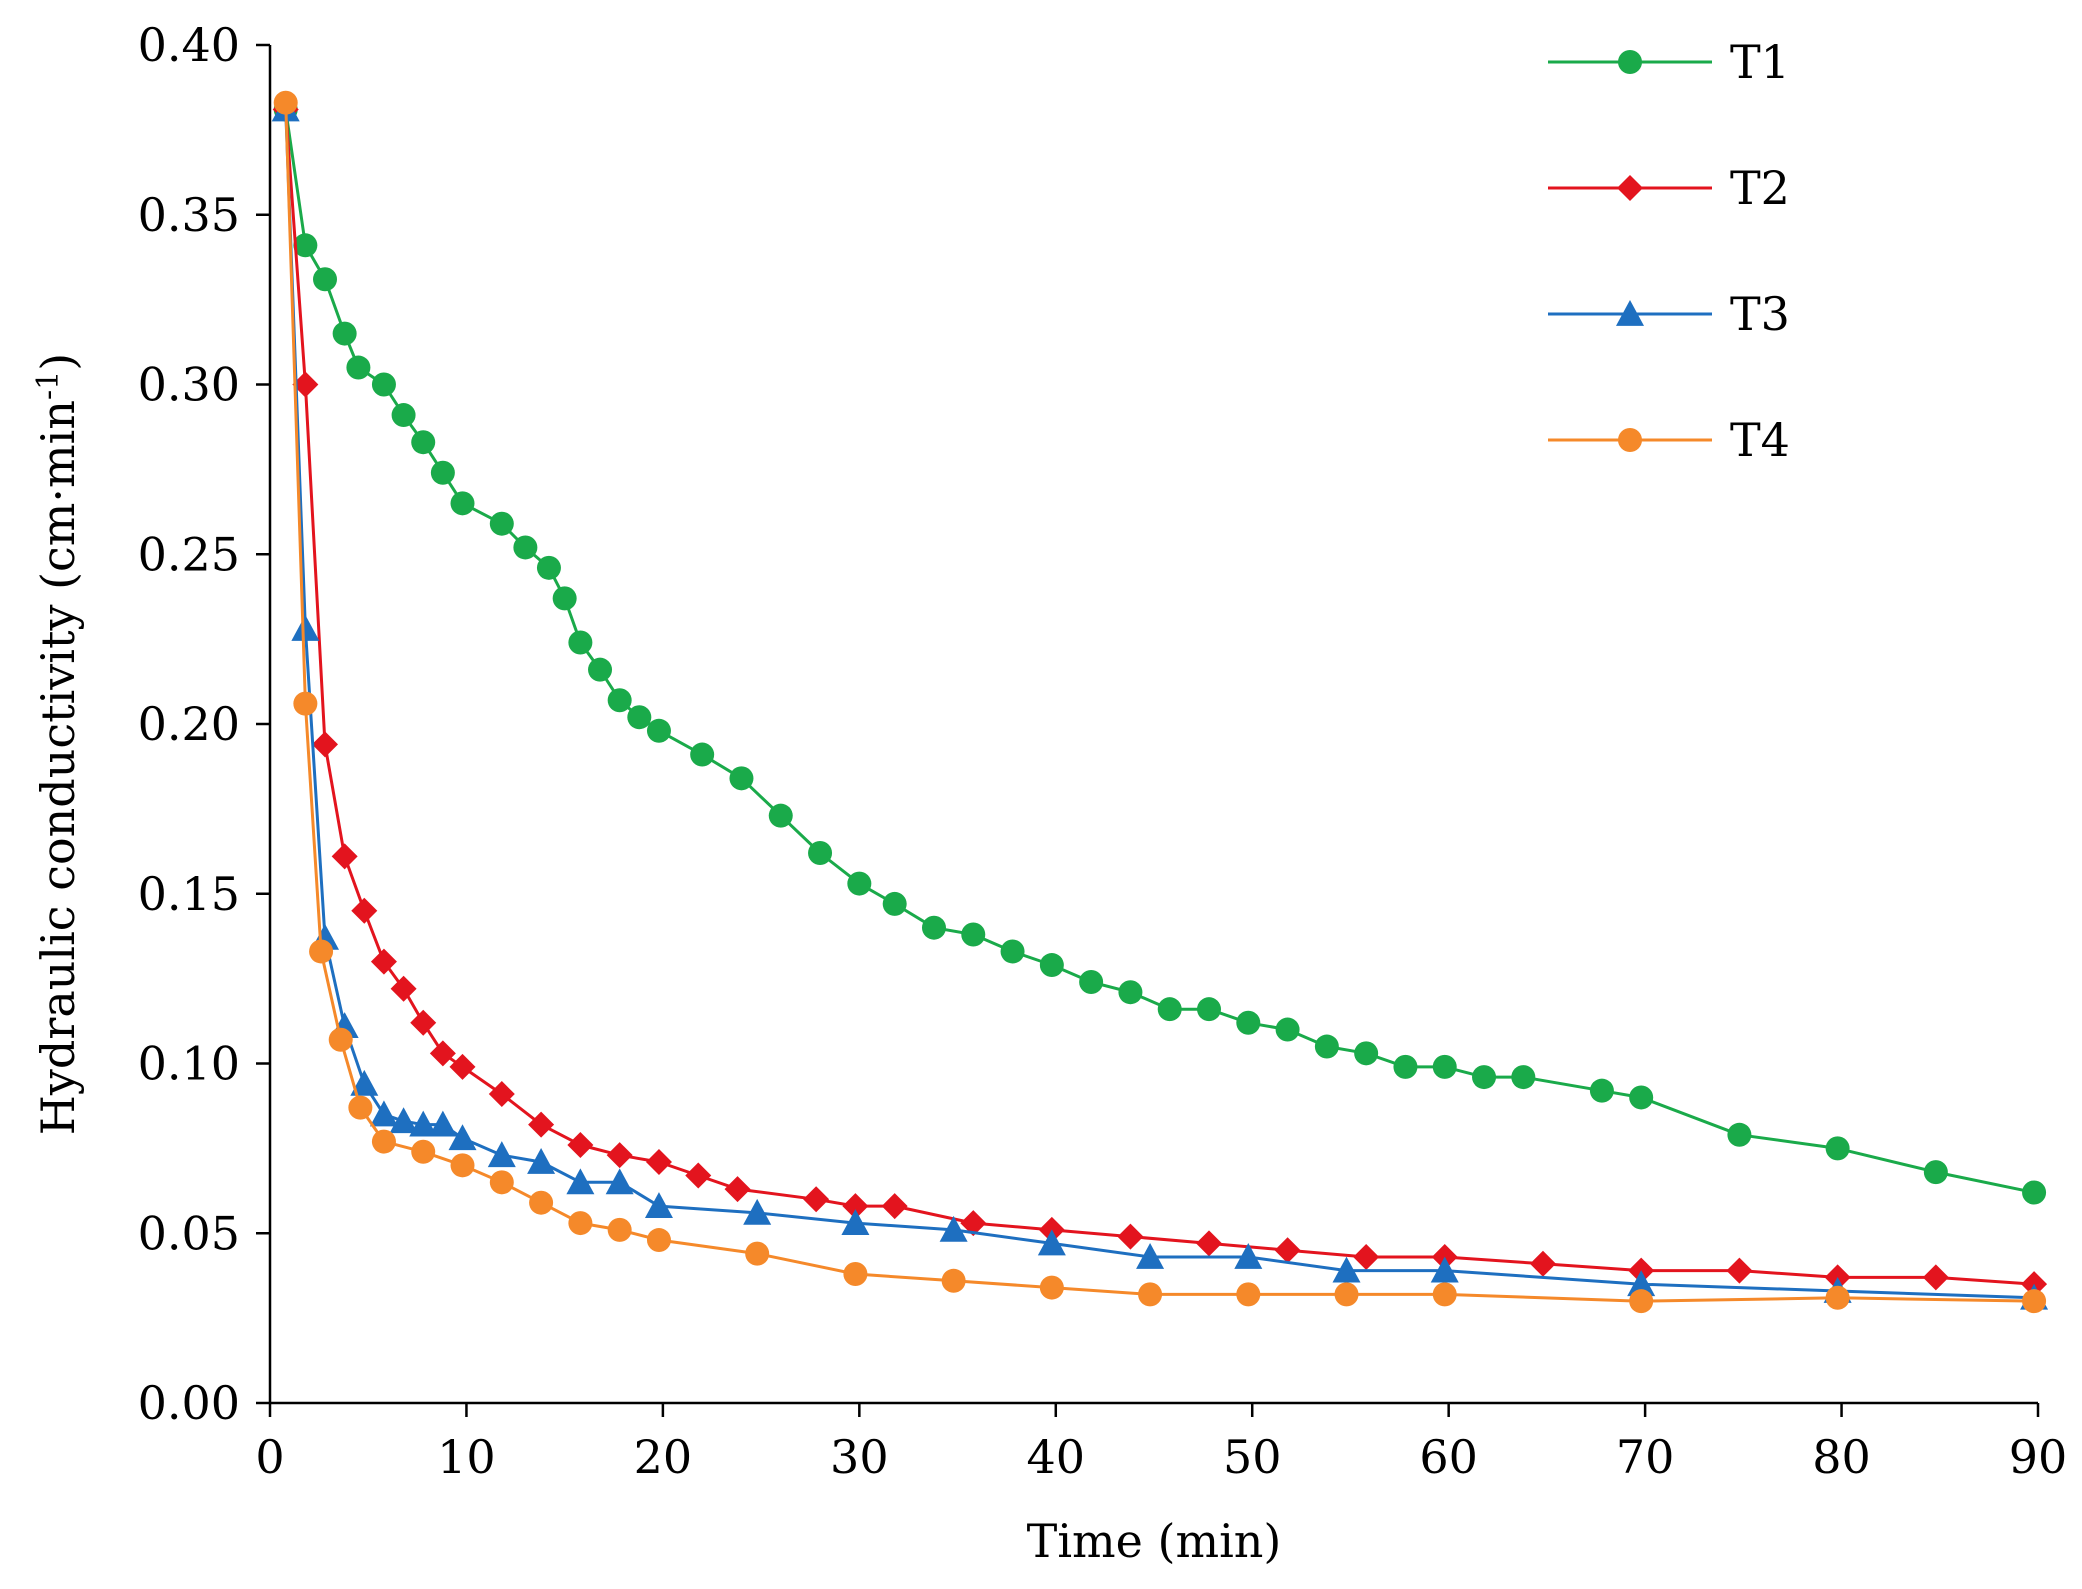  I want to click on legend-marker-t3, so click(1630, 313).